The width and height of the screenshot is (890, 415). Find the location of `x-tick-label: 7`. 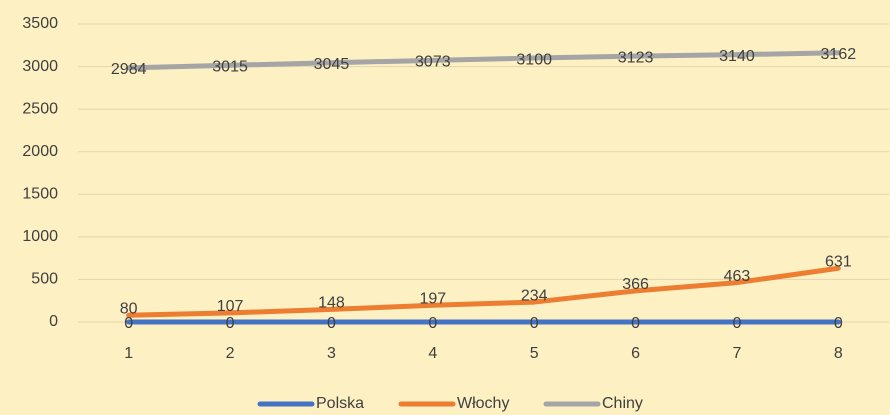

x-tick-label: 7 is located at coordinates (736, 353).